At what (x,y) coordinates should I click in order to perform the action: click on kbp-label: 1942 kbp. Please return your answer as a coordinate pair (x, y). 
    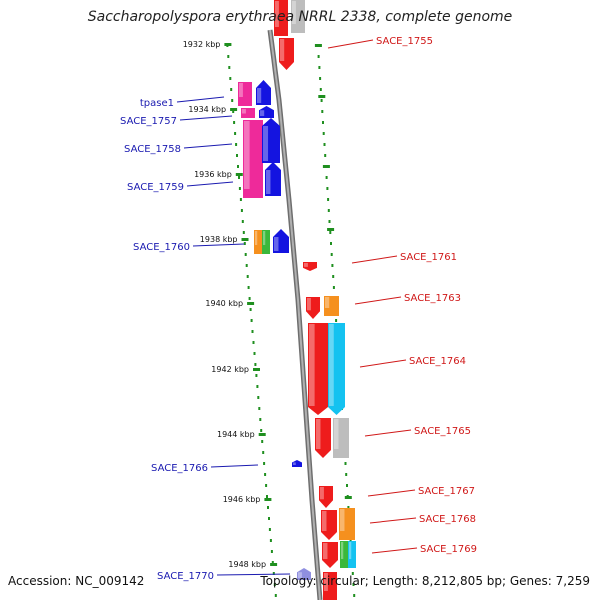
    Looking at the image, I should click on (230, 369).